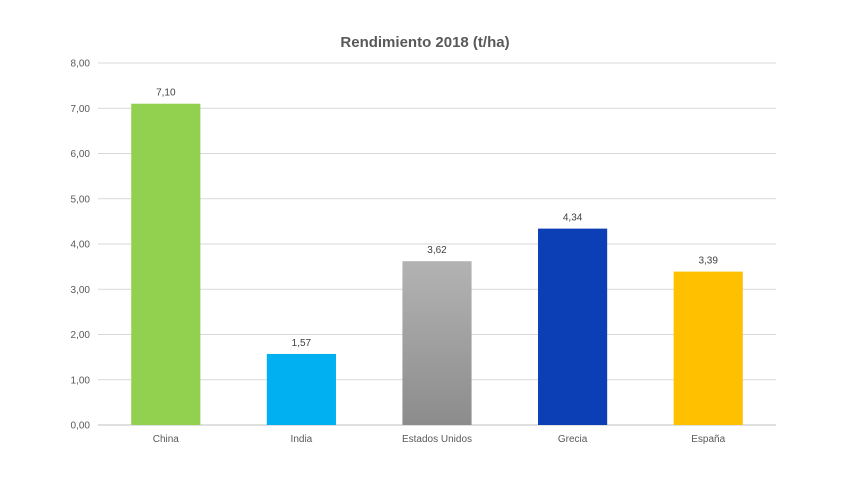 The image size is (850, 478). What do you see at coordinates (81, 64) in the screenshot?
I see `y-tick-label: 8,00` at bounding box center [81, 64].